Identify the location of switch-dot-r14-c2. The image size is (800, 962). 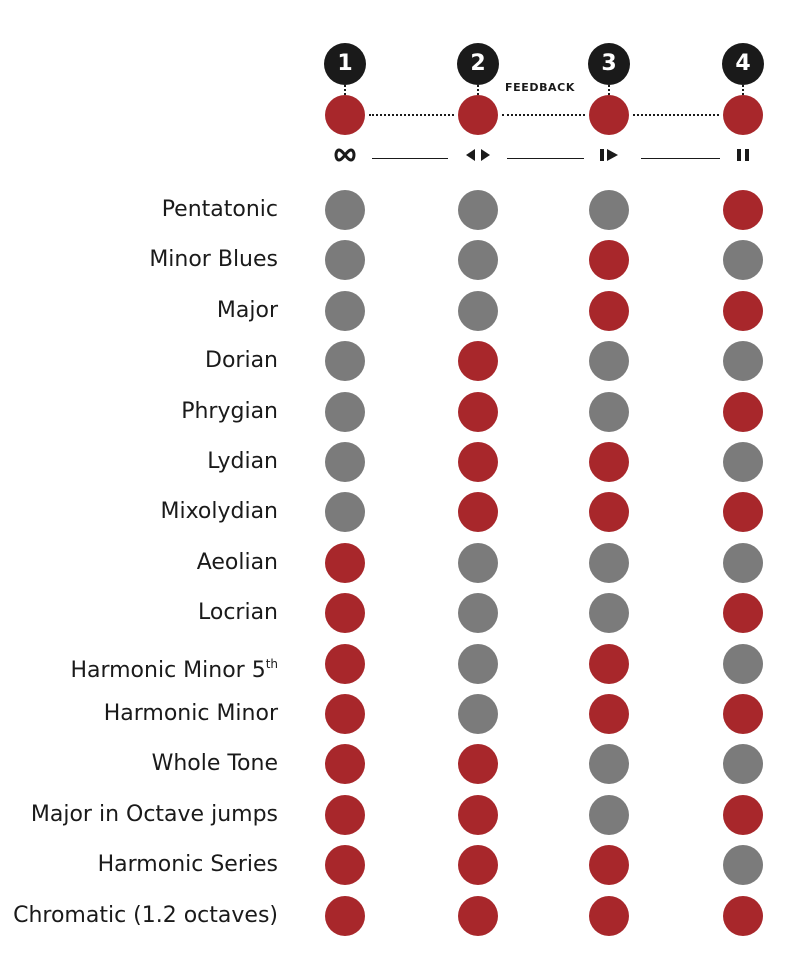
(478, 865).